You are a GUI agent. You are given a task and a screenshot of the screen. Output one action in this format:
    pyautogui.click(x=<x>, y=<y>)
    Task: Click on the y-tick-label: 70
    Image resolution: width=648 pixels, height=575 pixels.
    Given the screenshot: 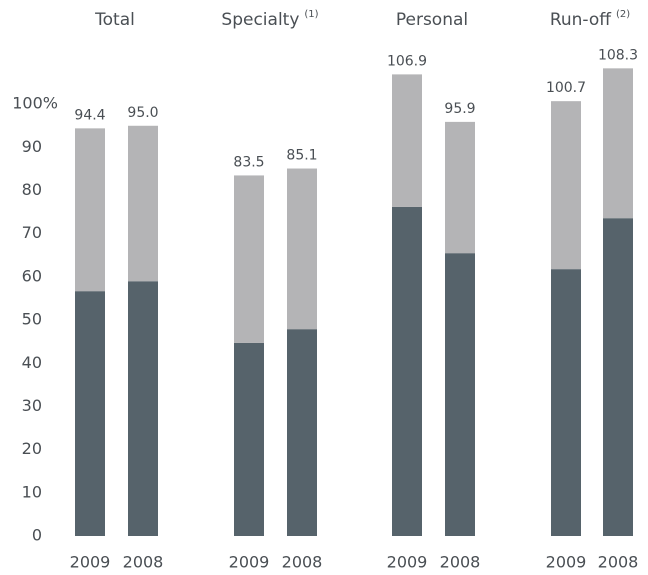 What is the action you would take?
    pyautogui.click(x=32, y=232)
    